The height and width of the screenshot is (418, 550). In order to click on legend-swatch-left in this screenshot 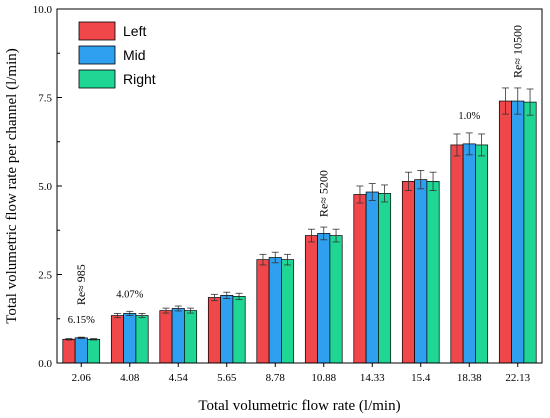, I will do `click(97, 31)`.